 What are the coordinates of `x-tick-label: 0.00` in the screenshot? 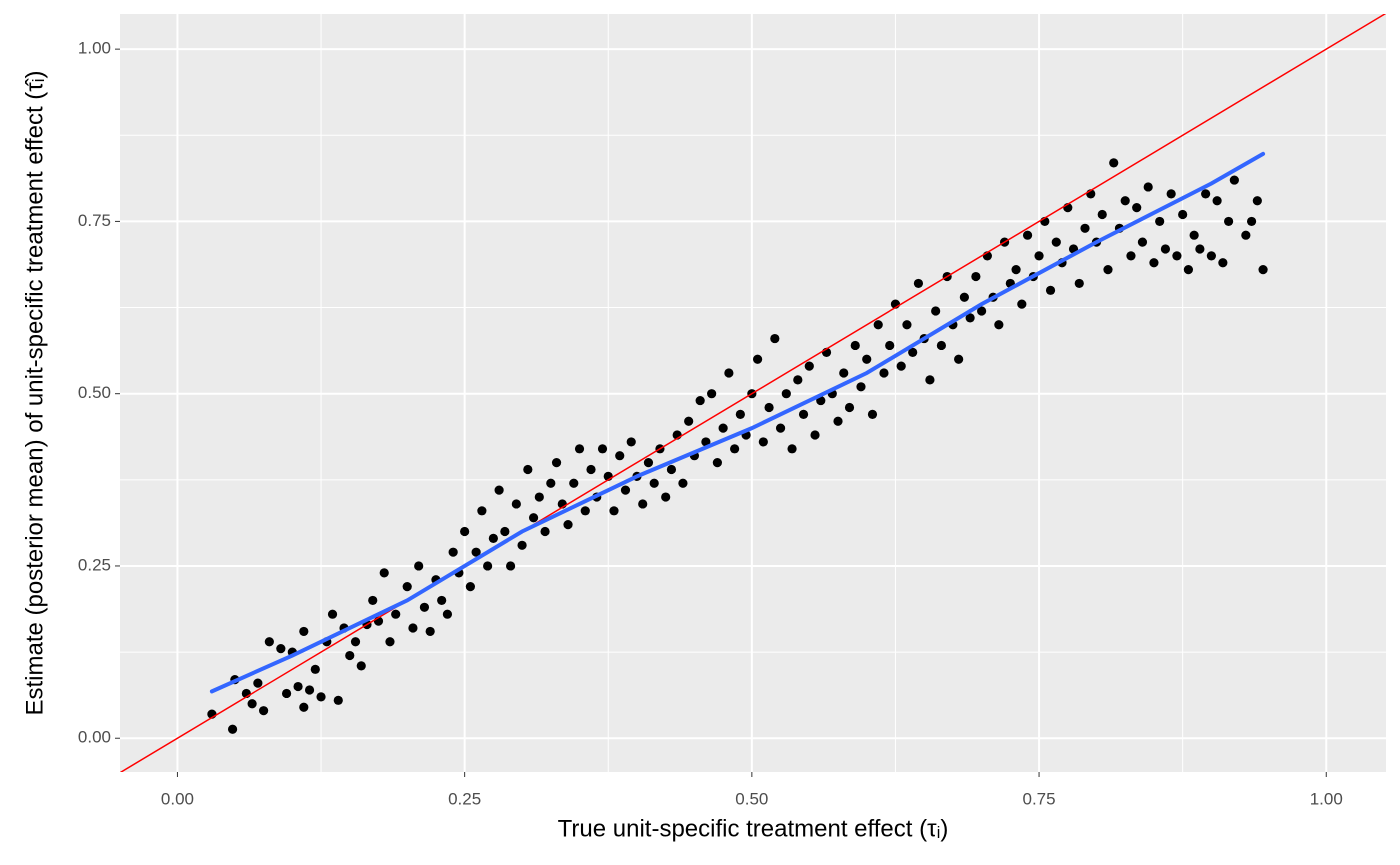 It's located at (177, 798).